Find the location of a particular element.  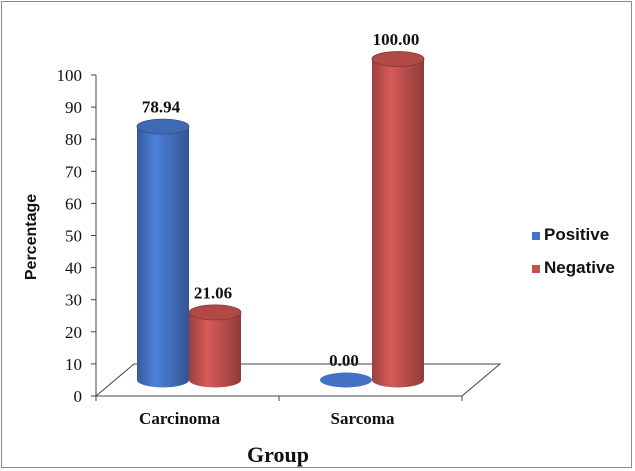

legend-label-negative: Negative is located at coordinates (579, 267).